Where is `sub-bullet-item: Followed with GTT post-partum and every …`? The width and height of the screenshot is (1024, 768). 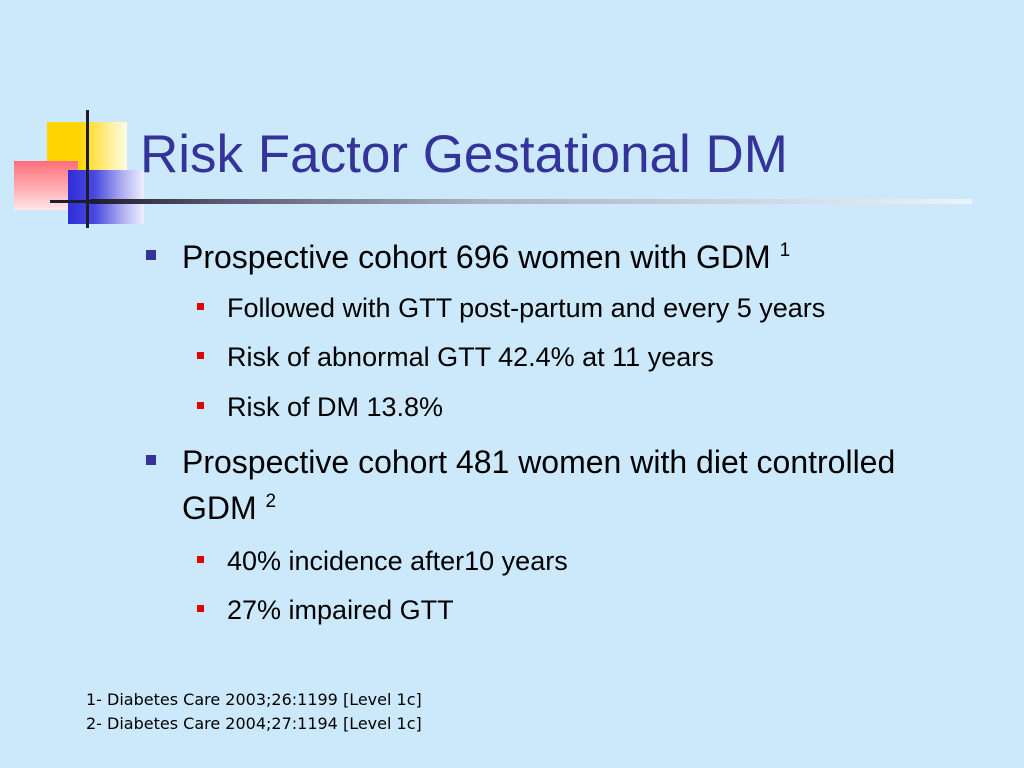 sub-bullet-item: Followed with GTT post-partum and every … is located at coordinates (602, 308).